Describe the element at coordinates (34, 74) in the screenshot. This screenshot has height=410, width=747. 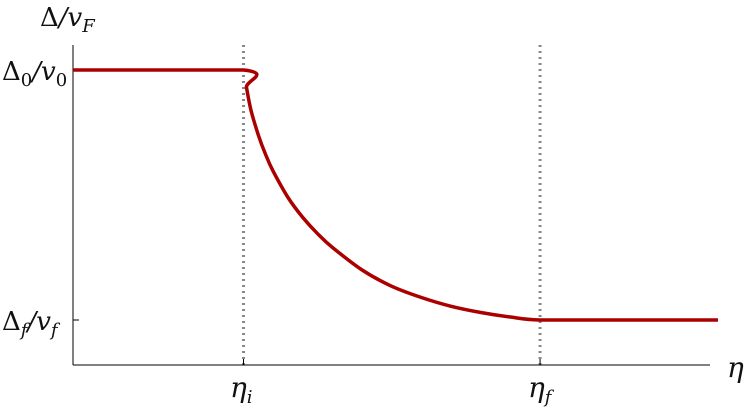
I see `y-tick-label-top: Δ0/v0` at that location.